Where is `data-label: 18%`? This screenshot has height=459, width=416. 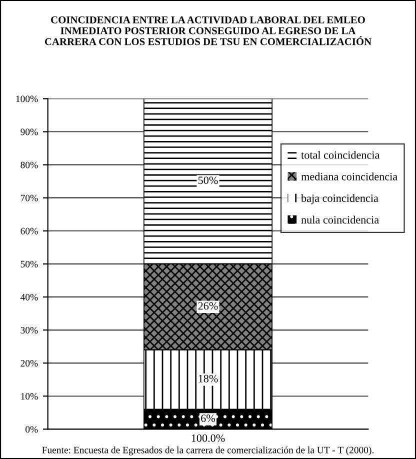 data-label: 18% is located at coordinates (208, 378).